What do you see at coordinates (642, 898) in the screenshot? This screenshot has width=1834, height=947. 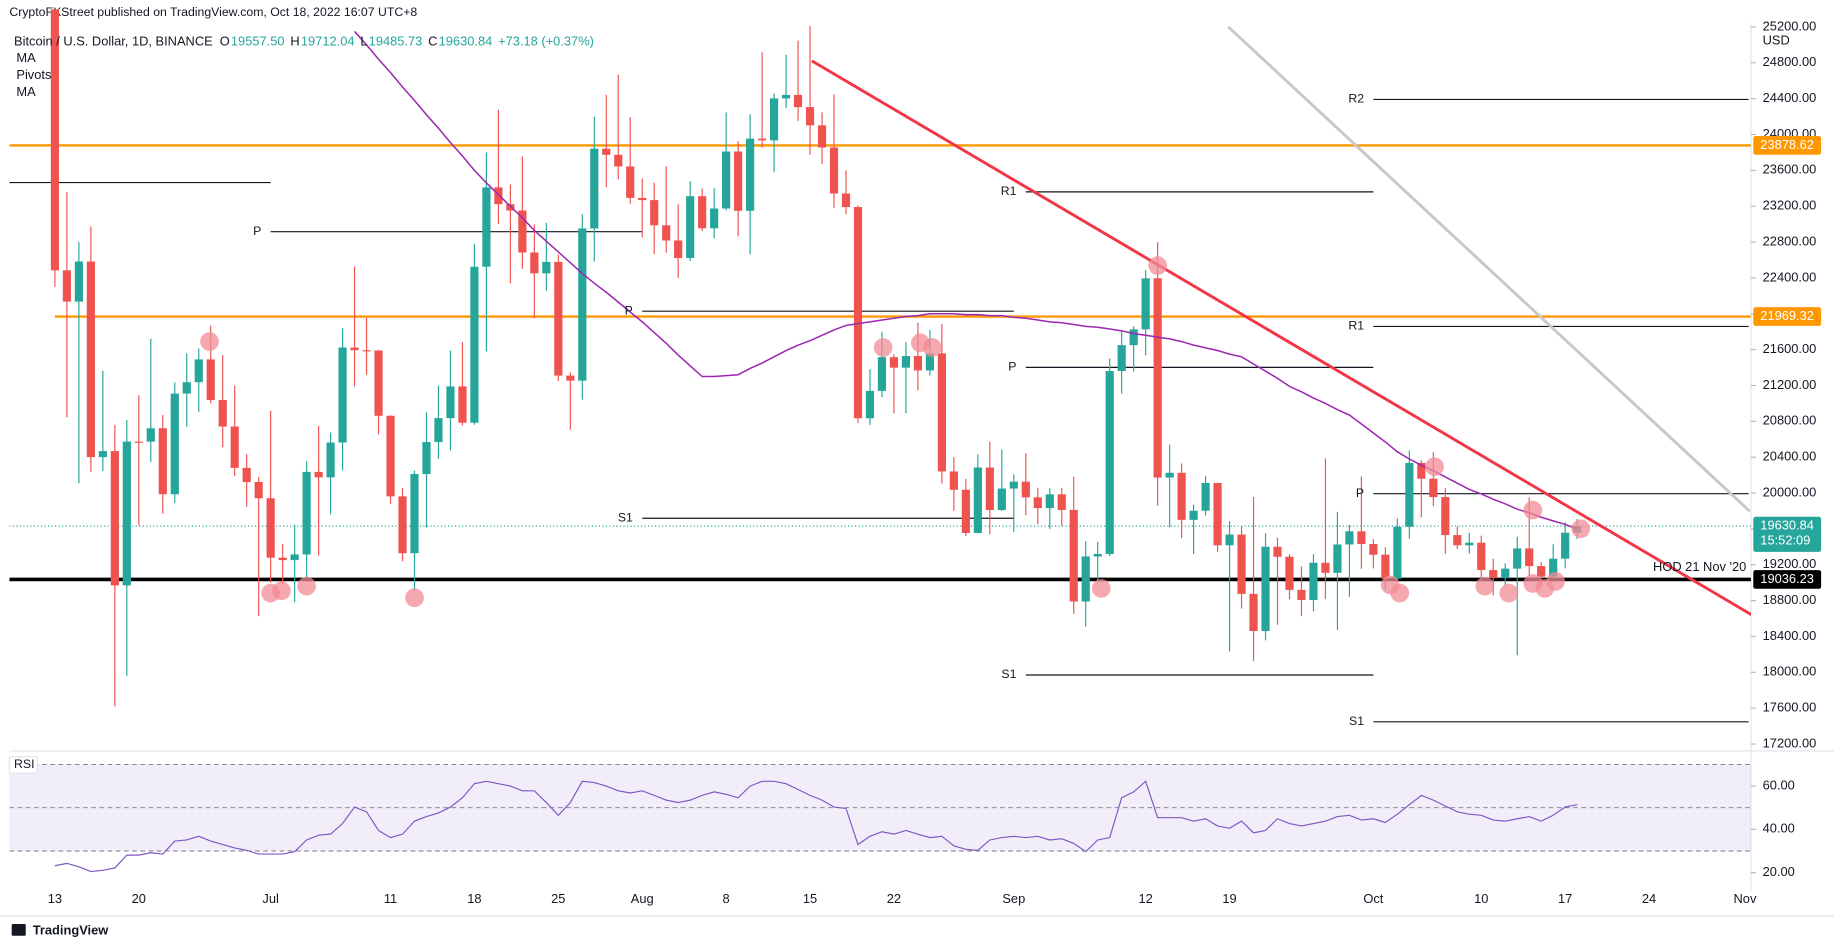 I see `x-tick-label: Aug` at bounding box center [642, 898].